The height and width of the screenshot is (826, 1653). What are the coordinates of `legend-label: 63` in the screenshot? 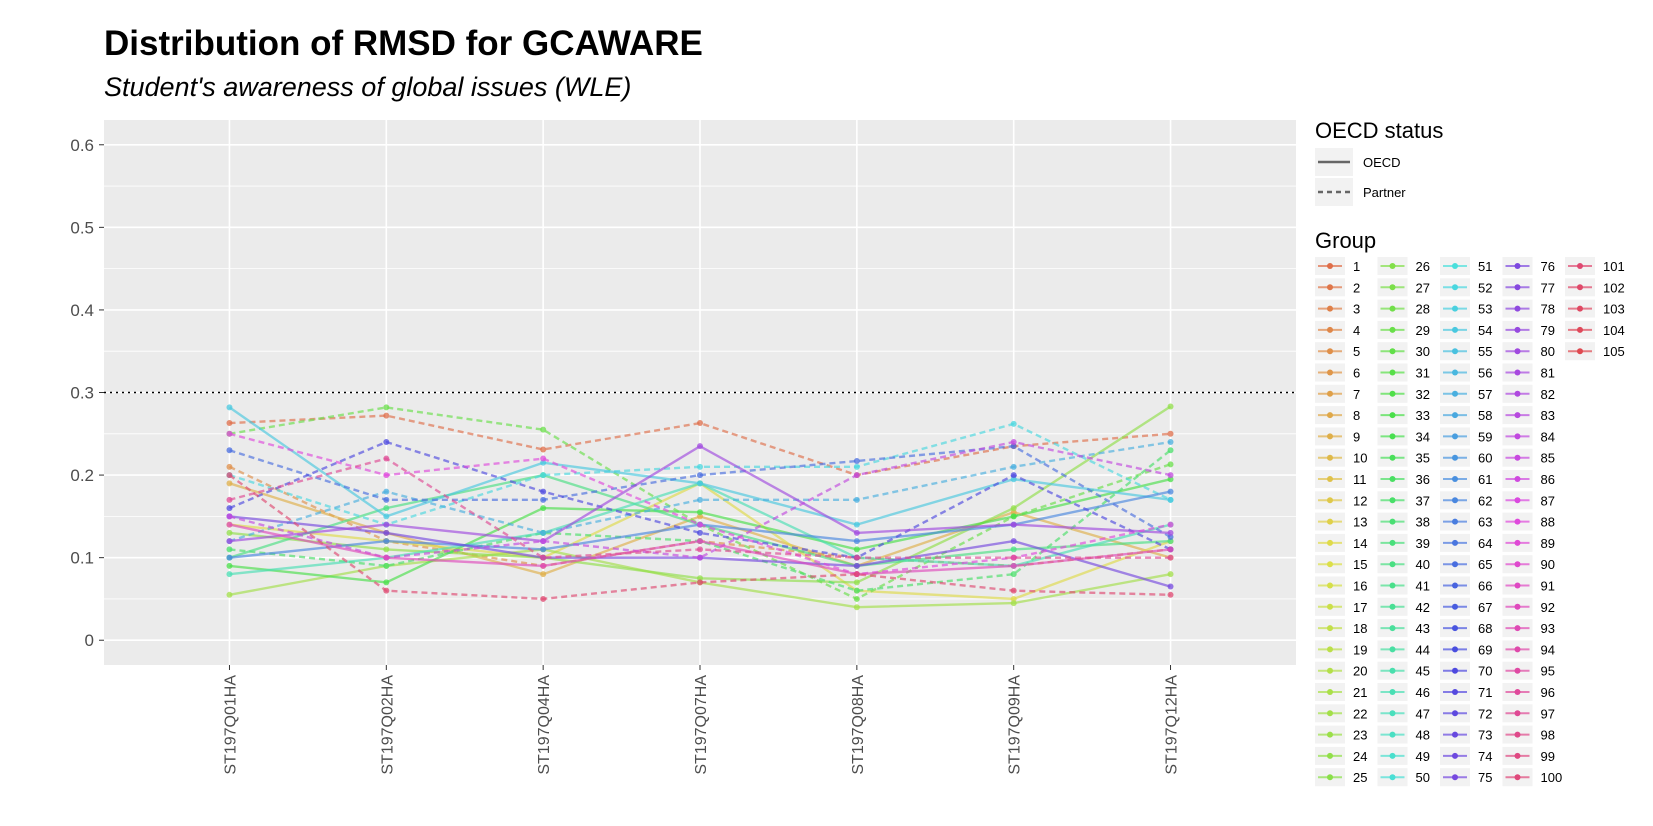 It's located at (1485, 522).